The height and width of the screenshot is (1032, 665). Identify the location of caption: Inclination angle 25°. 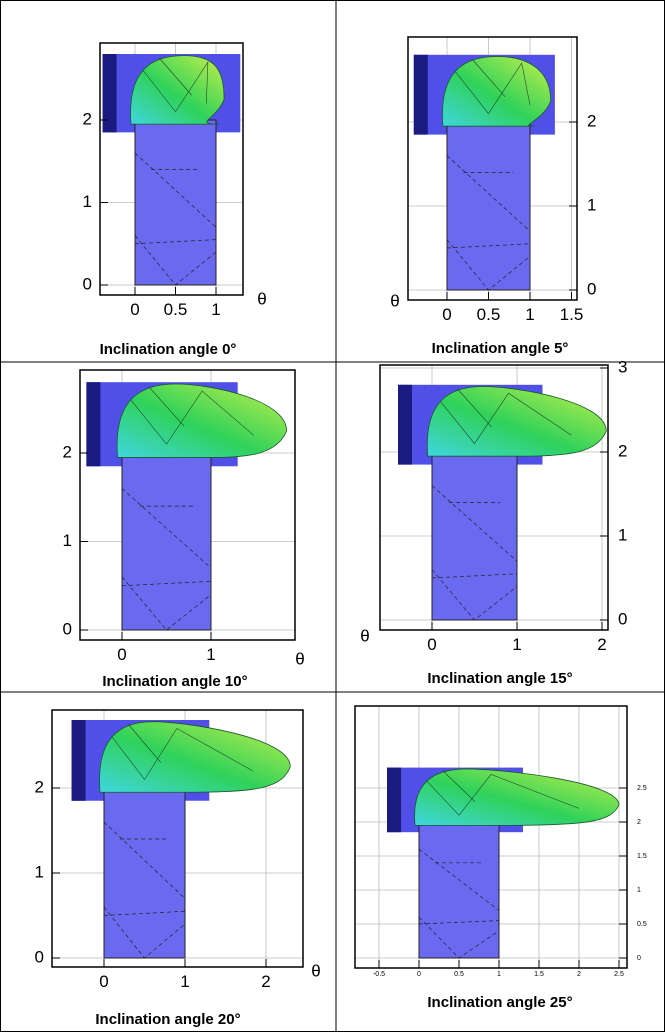
(499, 1002).